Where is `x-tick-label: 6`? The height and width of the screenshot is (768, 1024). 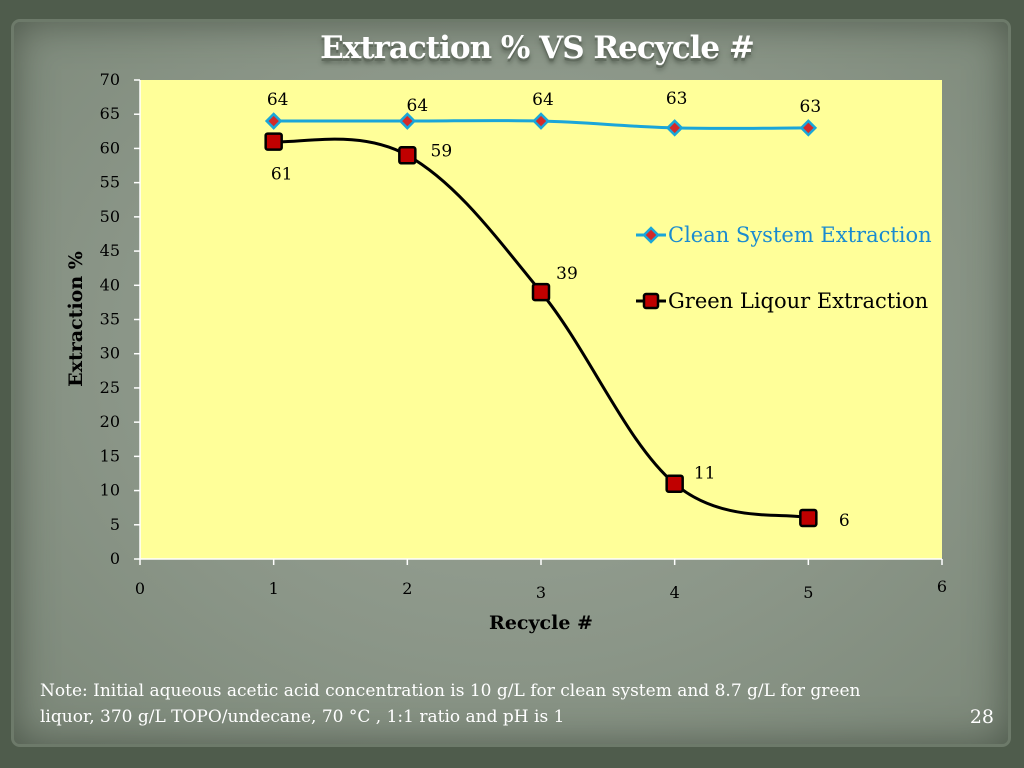
x-tick-label: 6 is located at coordinates (942, 586).